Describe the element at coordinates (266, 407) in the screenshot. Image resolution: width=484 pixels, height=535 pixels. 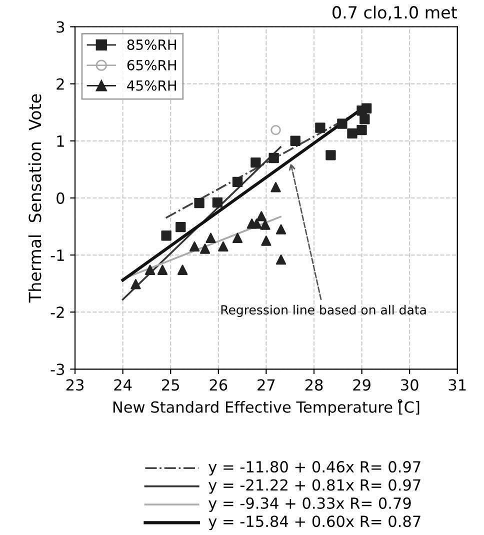
I see `x-axis-title: New Standard Effective Temperature [̊C]` at that location.